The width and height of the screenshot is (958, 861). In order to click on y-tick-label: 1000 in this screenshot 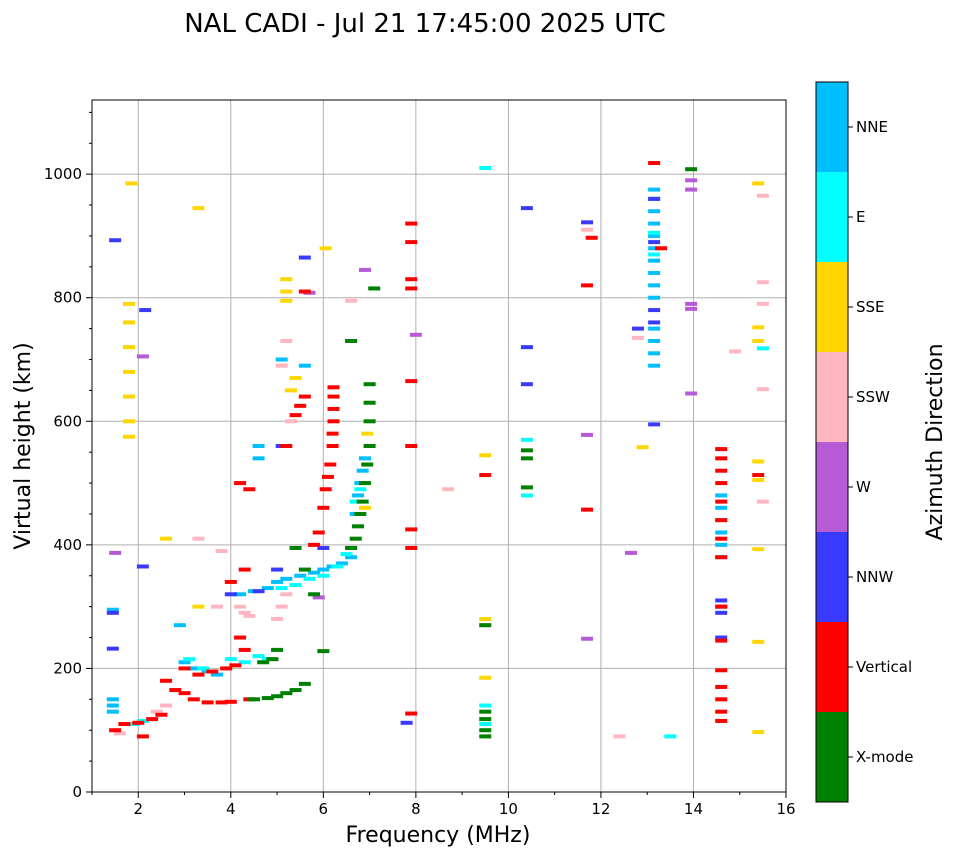, I will do `click(63, 174)`.